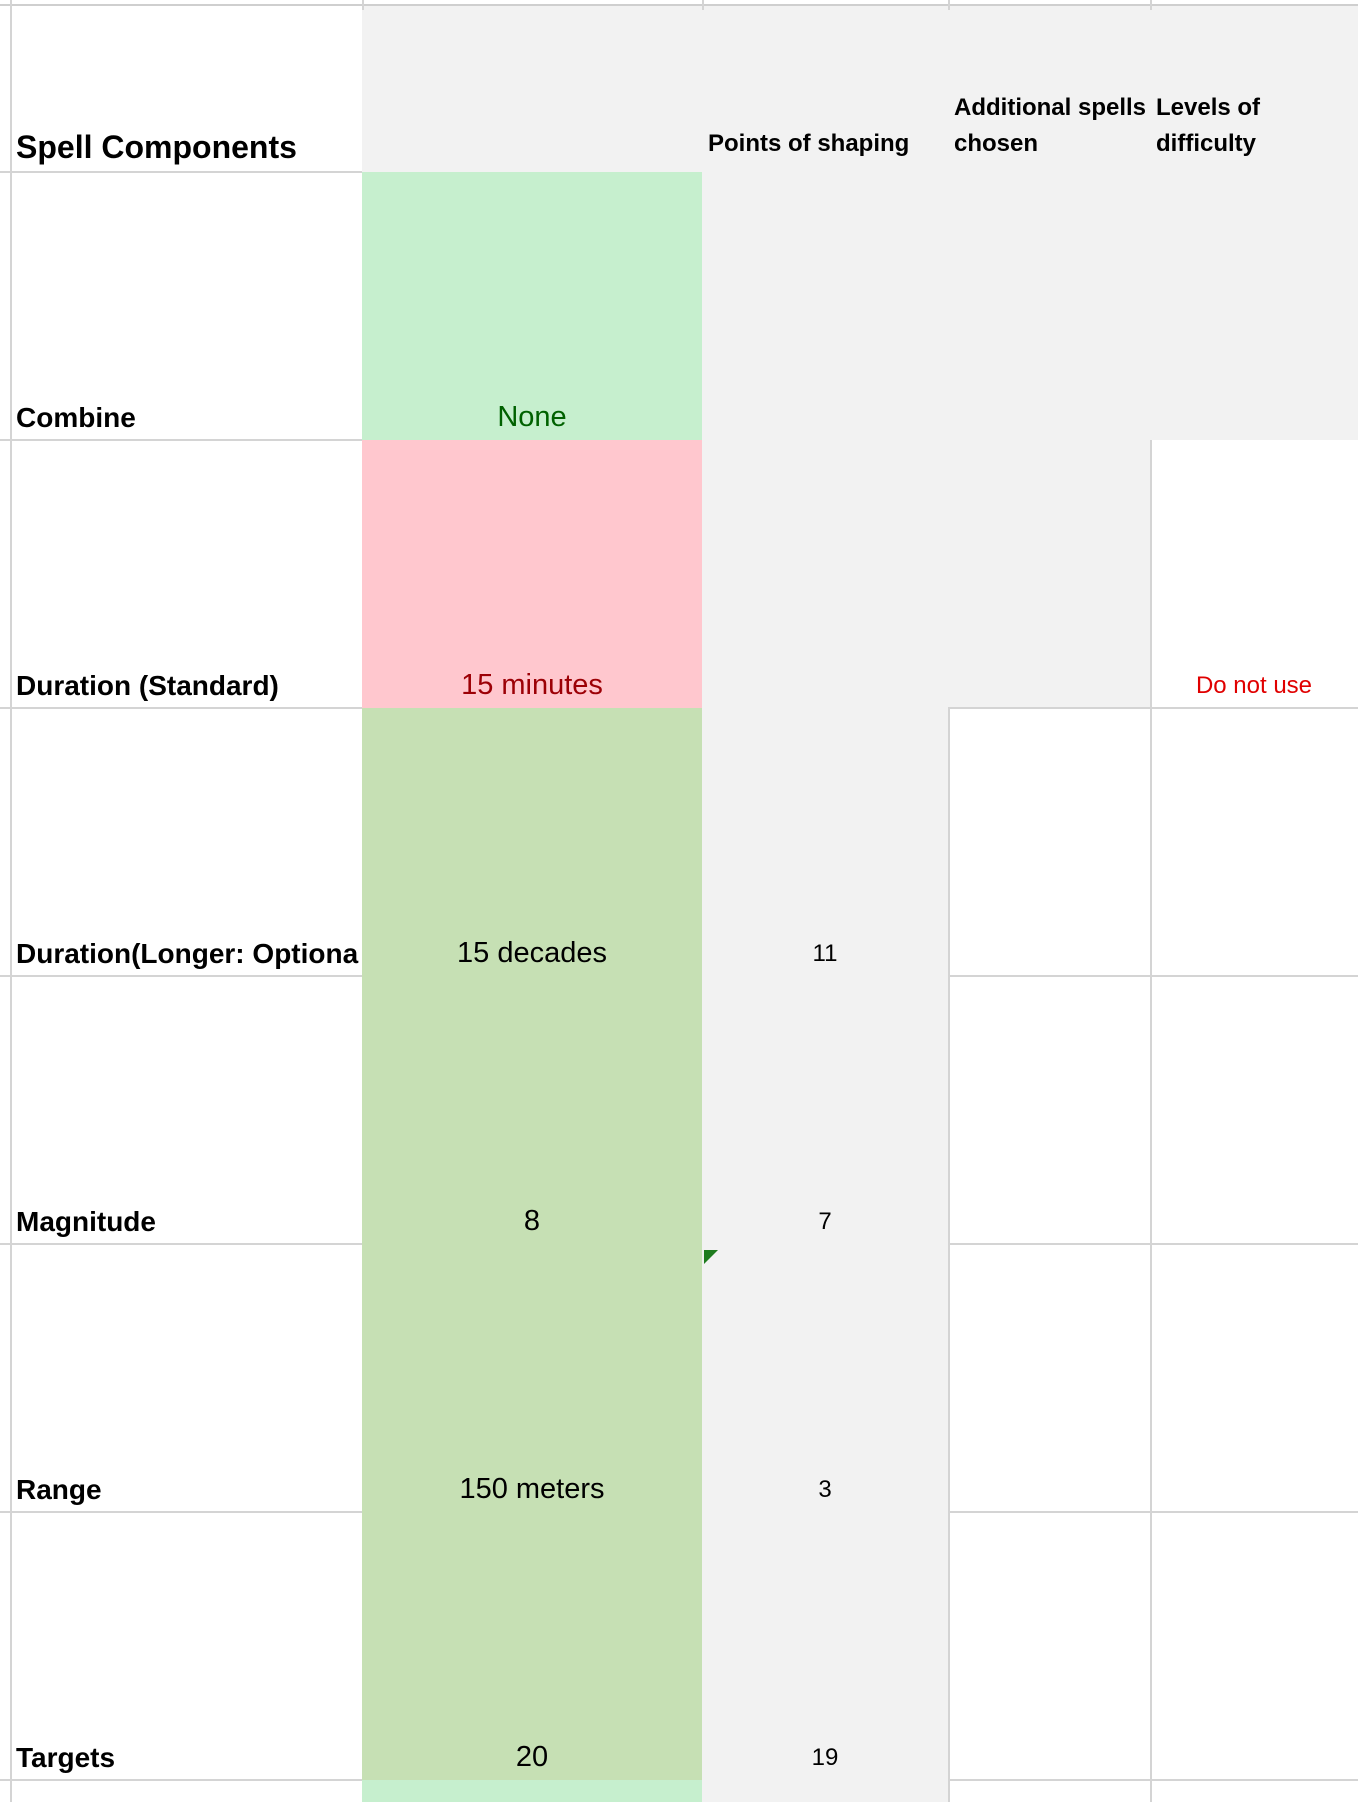  What do you see at coordinates (532, 417) in the screenshot?
I see `row-value: None` at bounding box center [532, 417].